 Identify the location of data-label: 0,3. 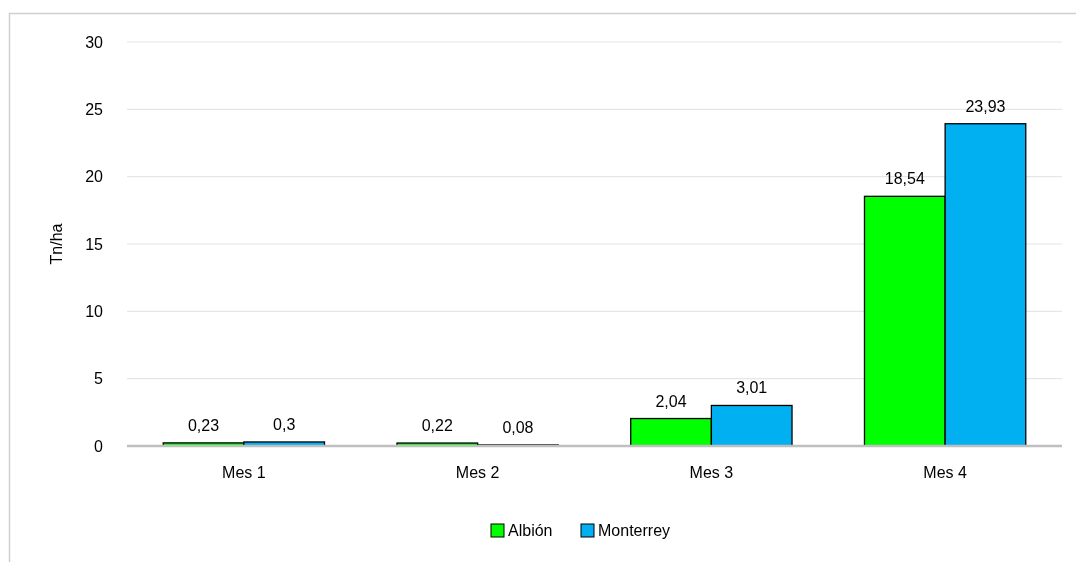
(284, 424).